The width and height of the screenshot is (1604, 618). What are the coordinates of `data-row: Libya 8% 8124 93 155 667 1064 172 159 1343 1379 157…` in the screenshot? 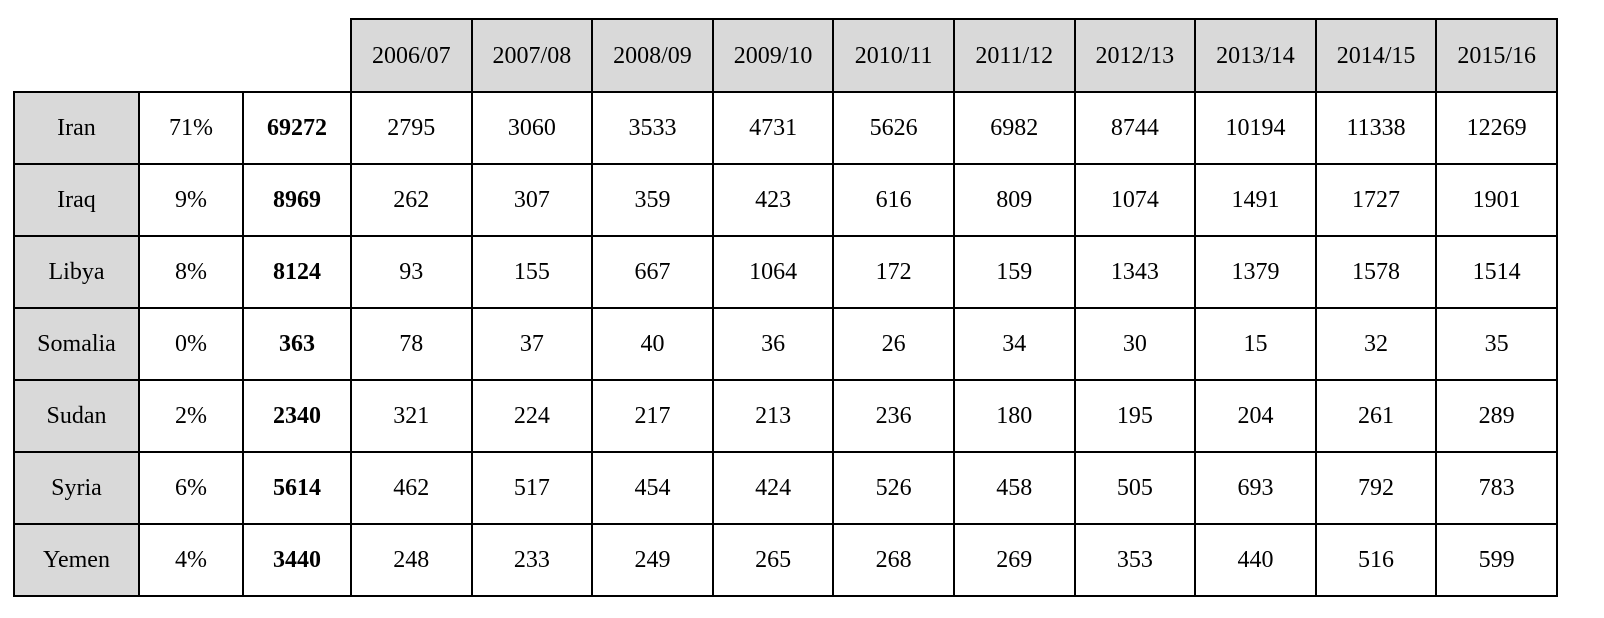 It's located at (785, 272).